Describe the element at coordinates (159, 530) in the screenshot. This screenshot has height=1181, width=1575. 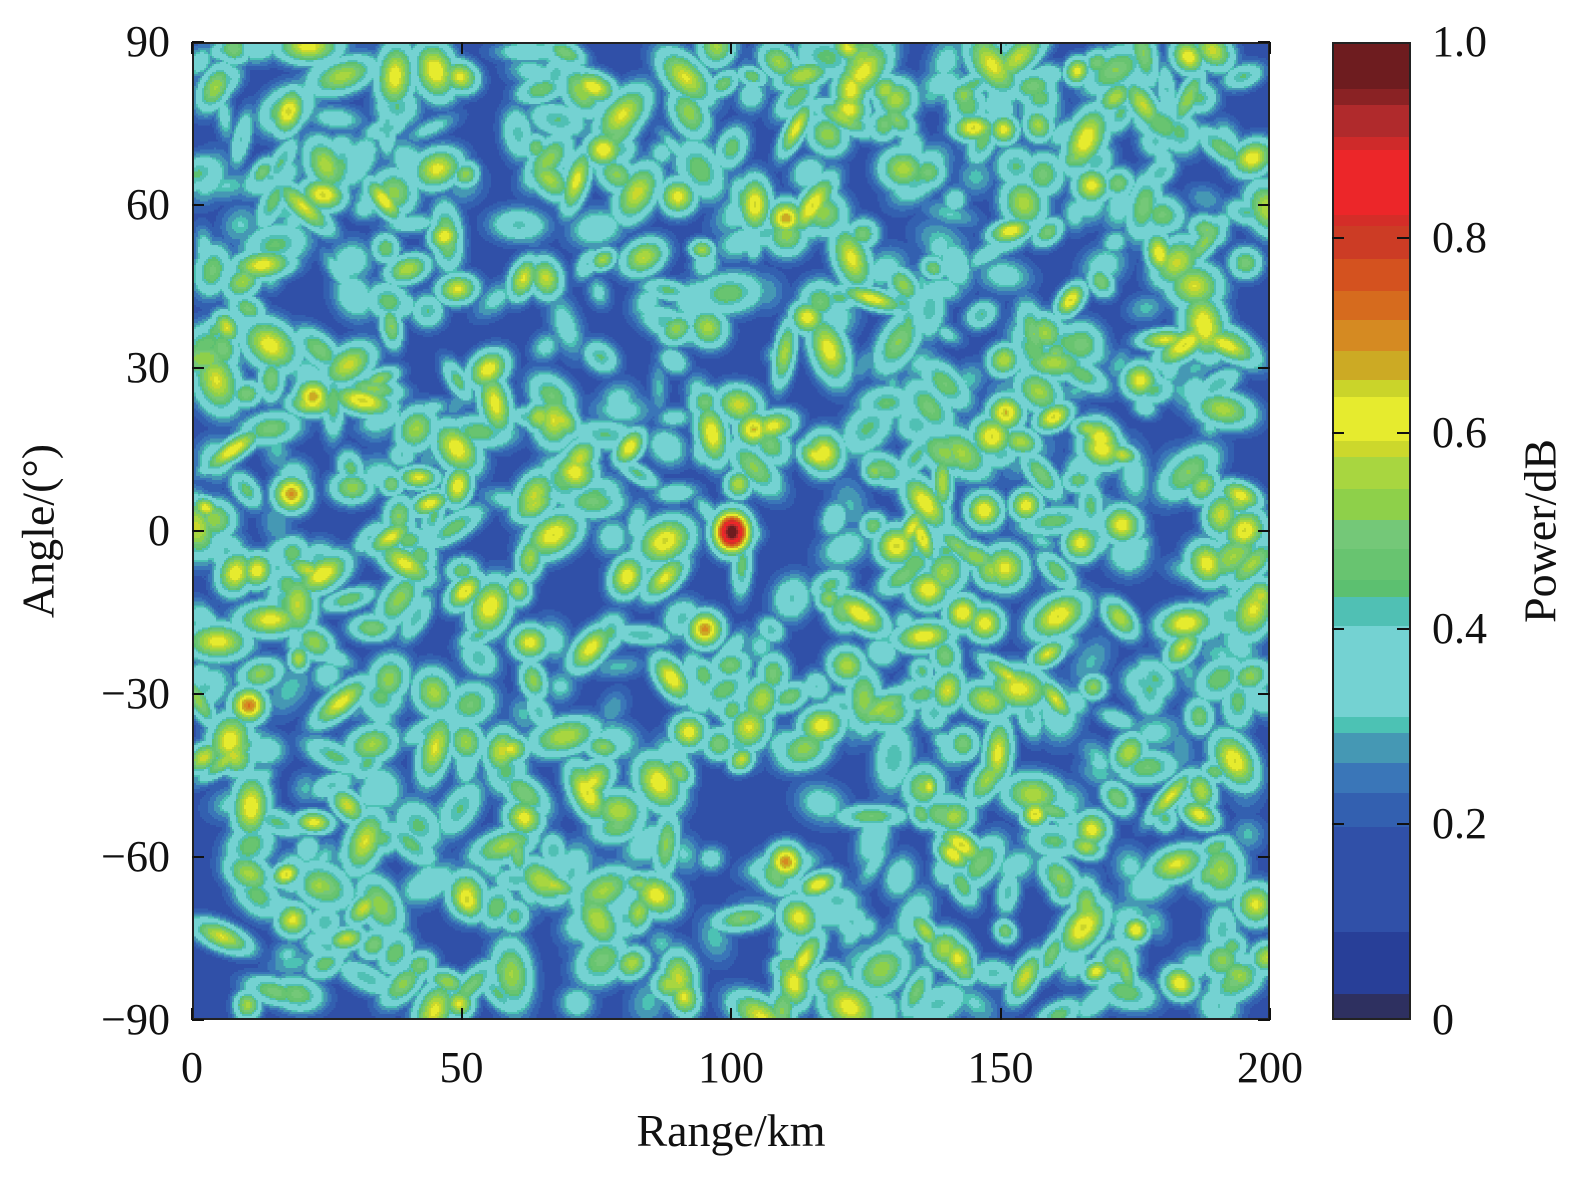
I see `y-tick-label: 0` at that location.